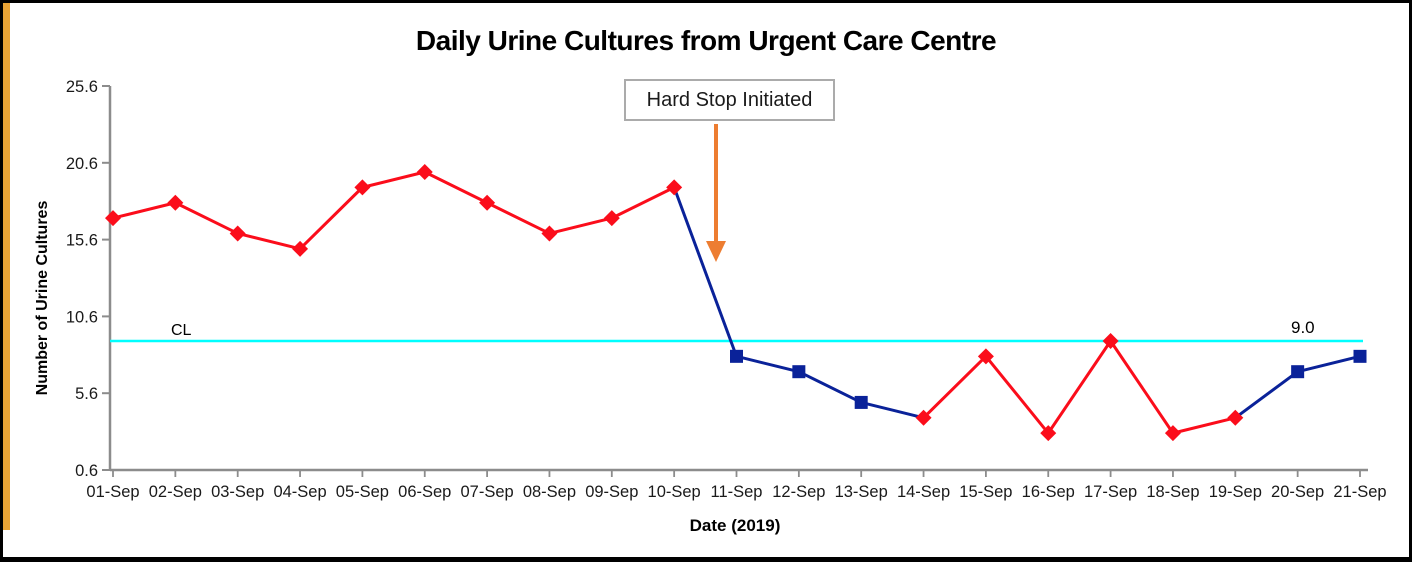 The height and width of the screenshot is (562, 1412). What do you see at coordinates (735, 525) in the screenshot?
I see `x-axis-title: Date (2019)` at bounding box center [735, 525].